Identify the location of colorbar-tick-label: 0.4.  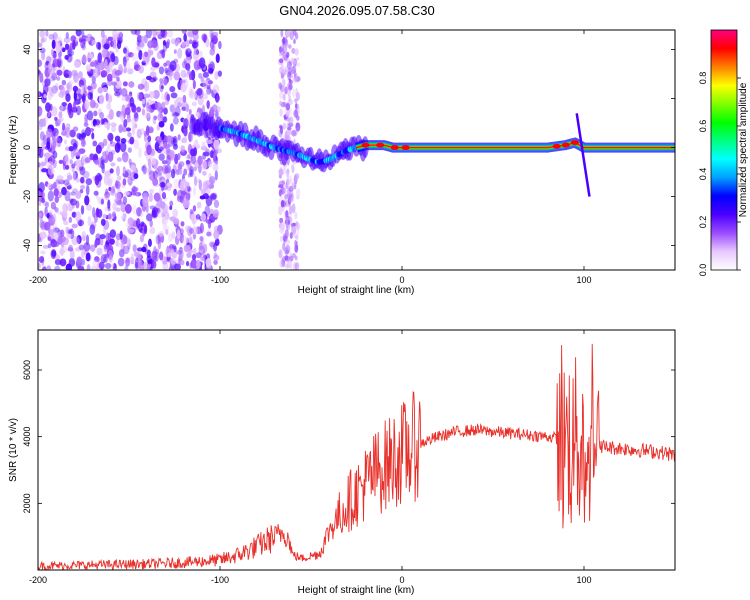
(703, 174).